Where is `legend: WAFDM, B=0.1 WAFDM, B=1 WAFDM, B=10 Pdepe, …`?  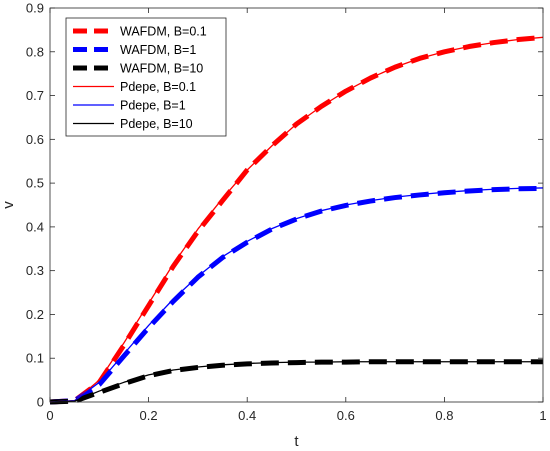
legend: WAFDM, B=0.1 WAFDM, B=1 WAFDM, B=10 Pdepe, … is located at coordinates (146, 77).